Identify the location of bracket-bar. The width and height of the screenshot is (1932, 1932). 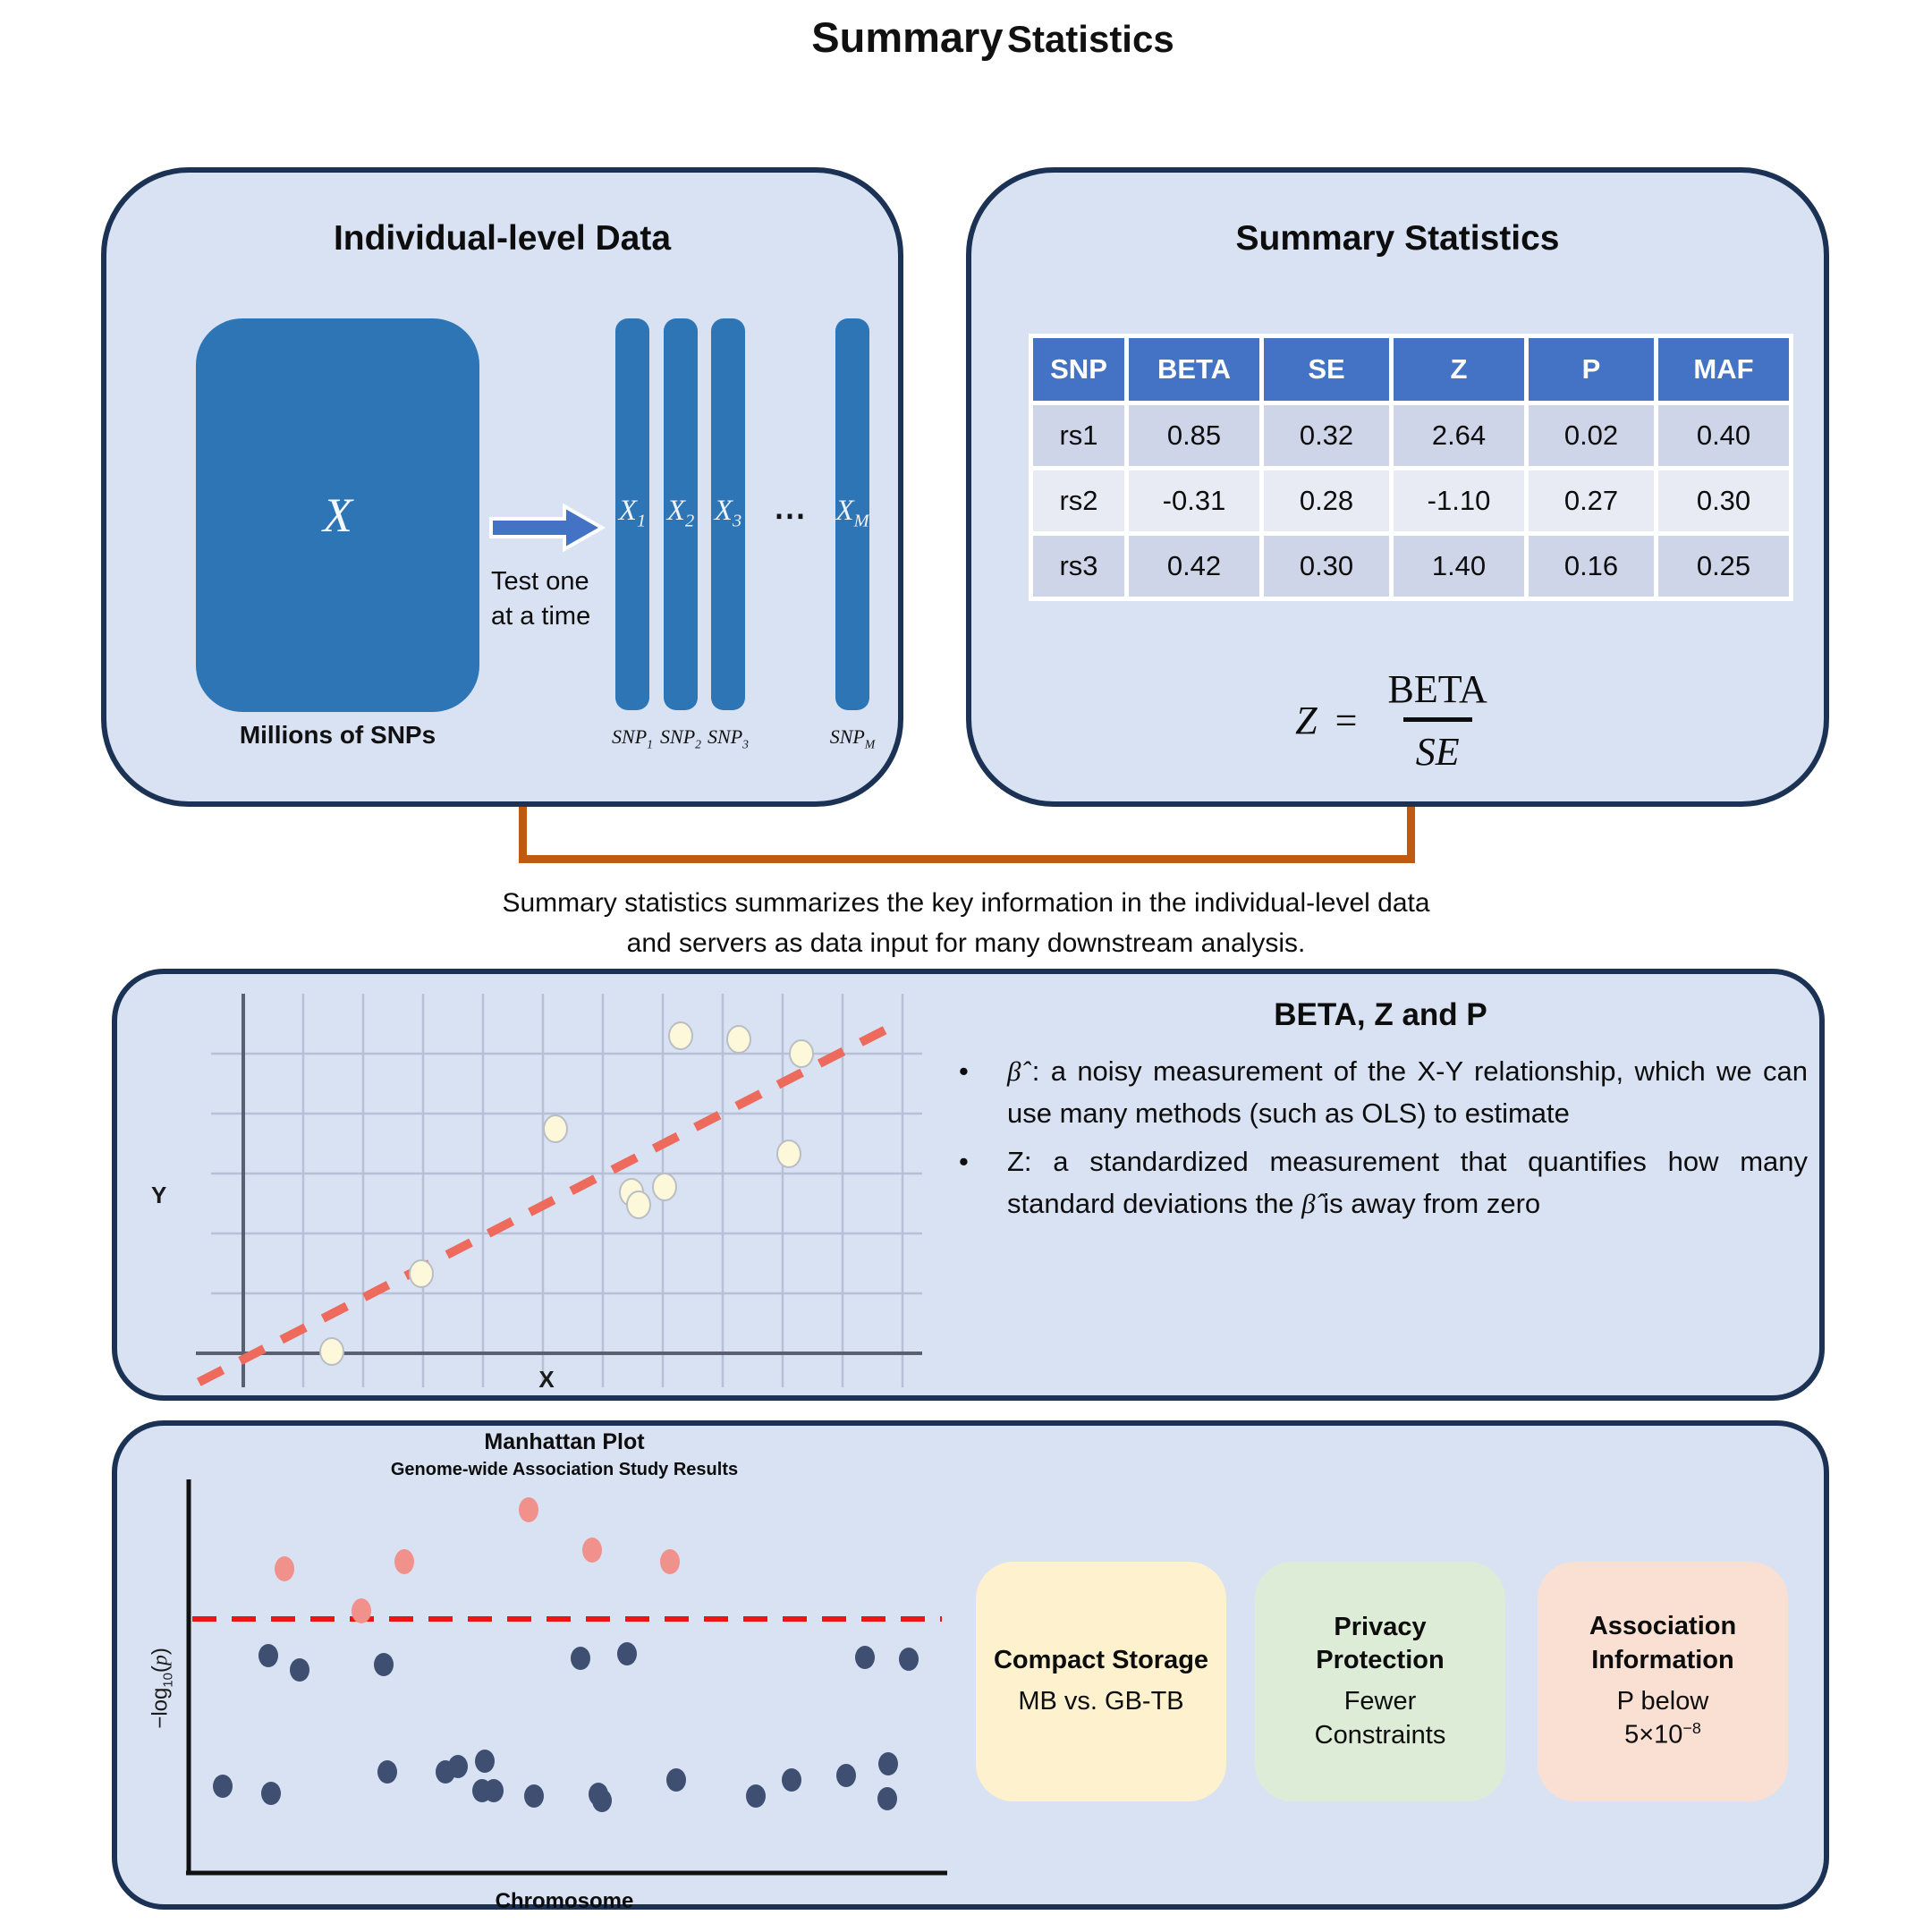
(967, 859).